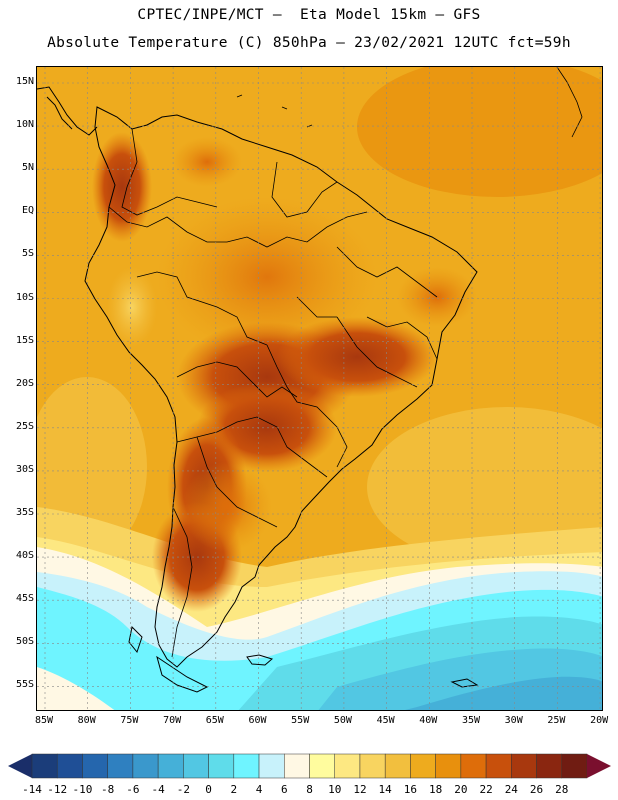  Describe the element at coordinates (511, 789) in the screenshot. I see `colorbar-label: 24` at that location.